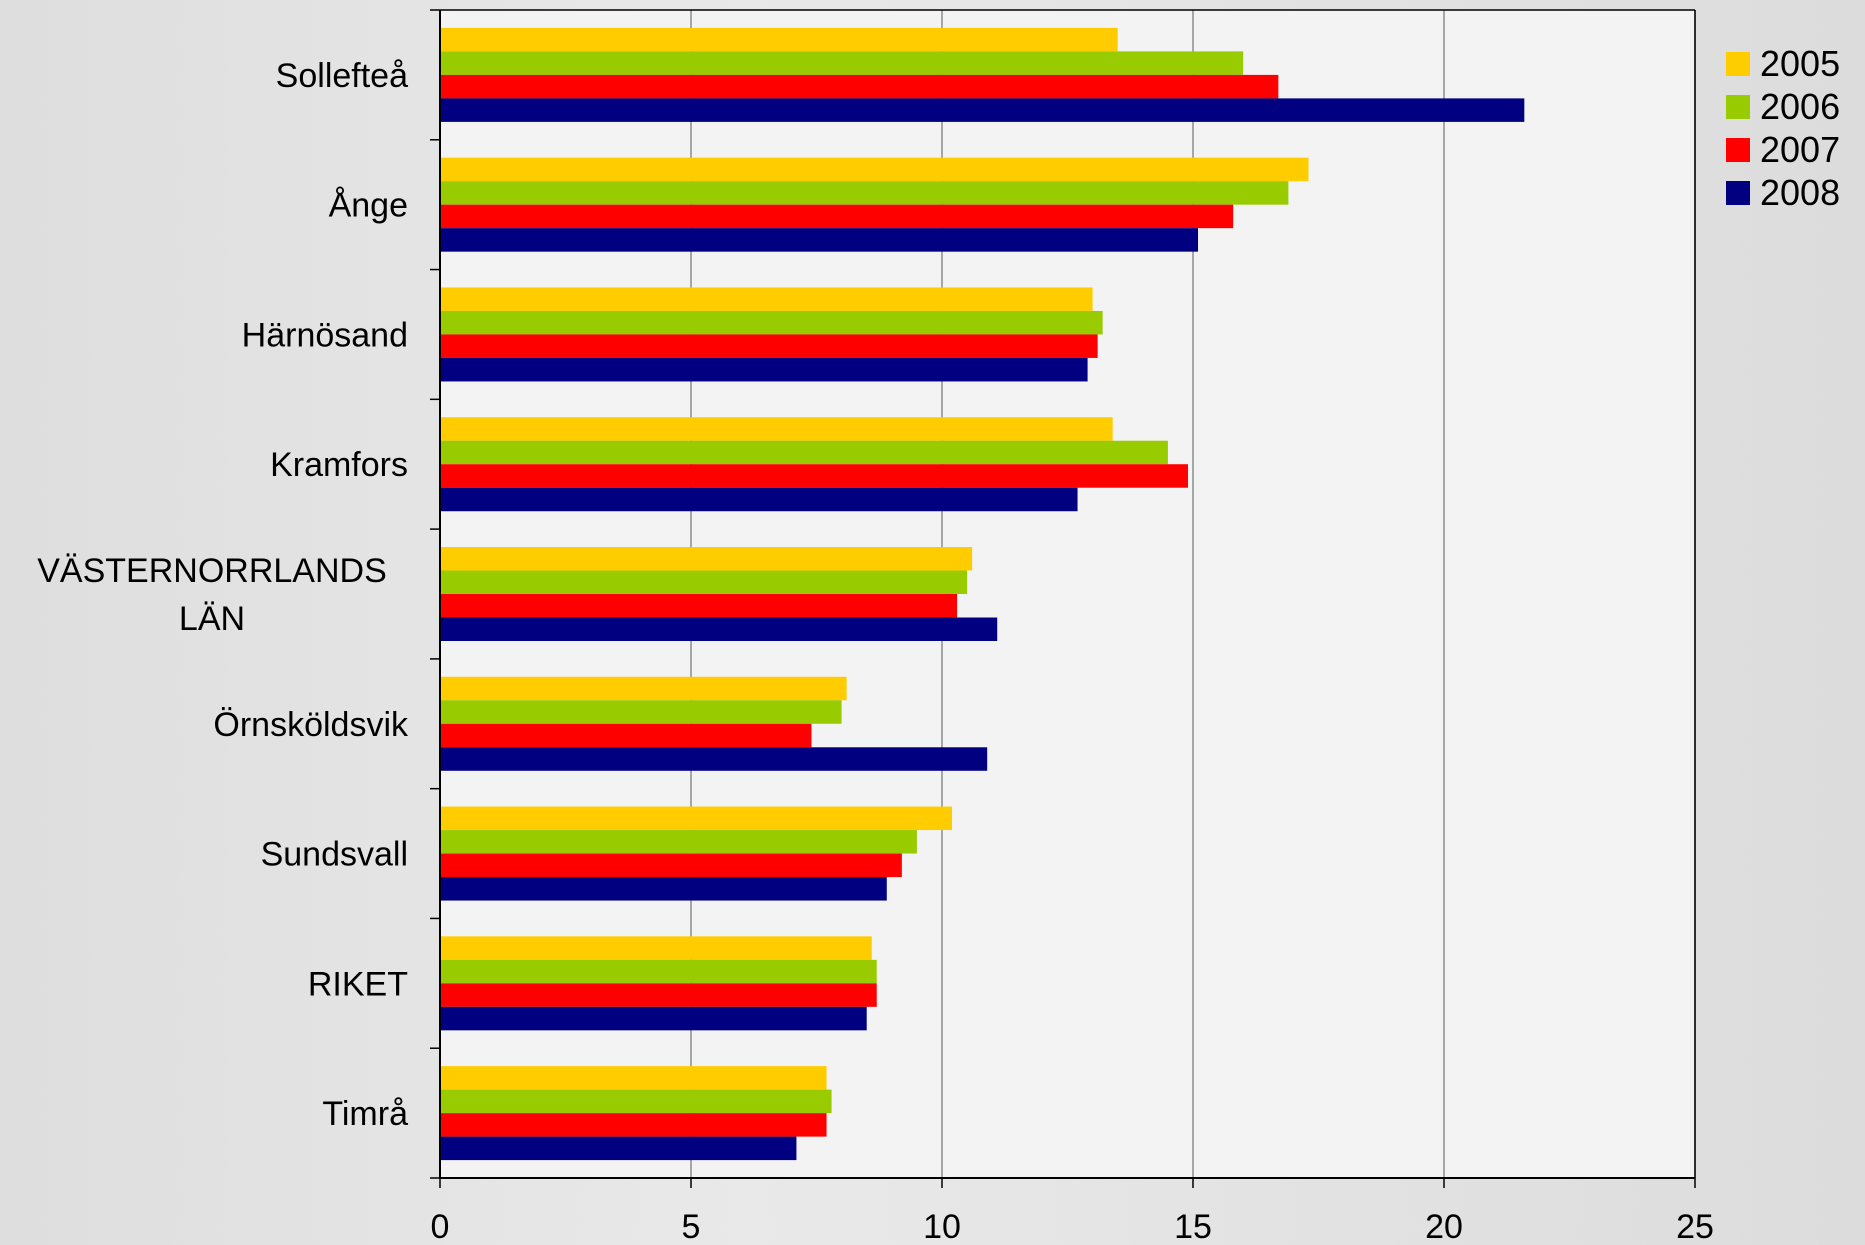  Describe the element at coordinates (942, 1224) in the screenshot. I see `x-tick-label: 10` at that location.